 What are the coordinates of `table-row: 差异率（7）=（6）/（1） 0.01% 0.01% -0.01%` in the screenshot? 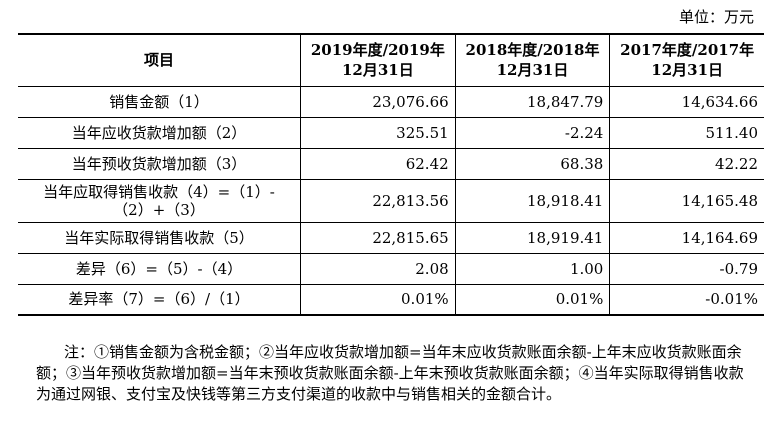 It's located at (391, 299).